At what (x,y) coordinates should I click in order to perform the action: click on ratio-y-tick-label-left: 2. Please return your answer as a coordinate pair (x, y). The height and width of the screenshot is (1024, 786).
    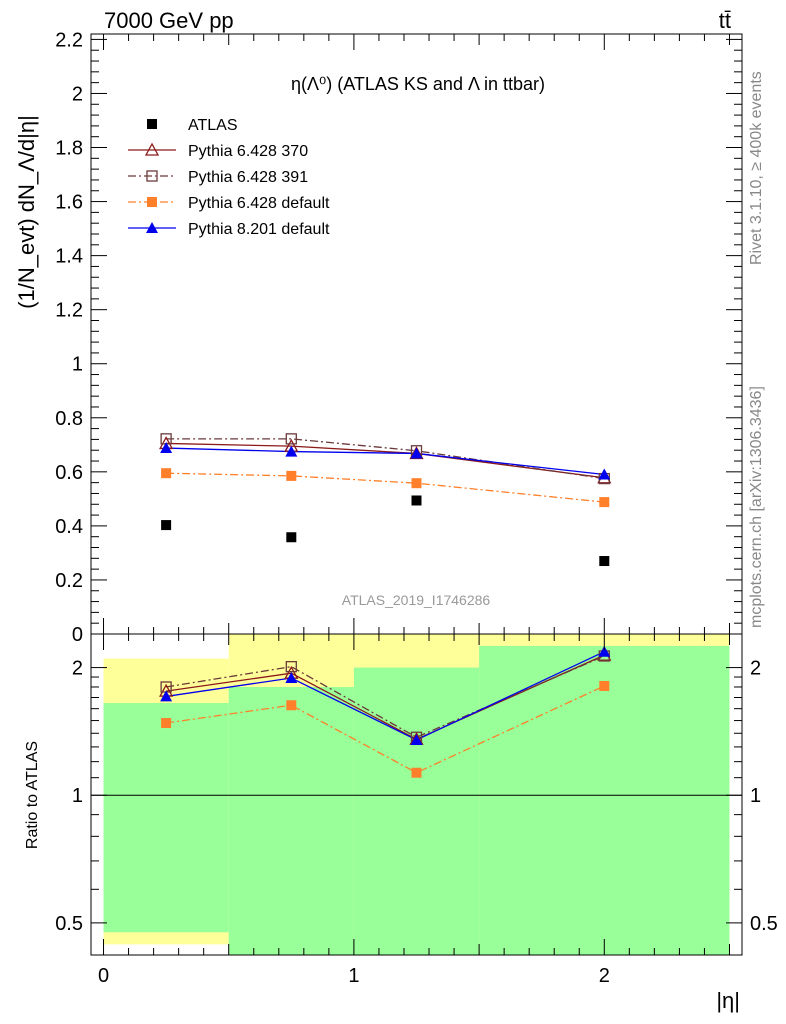
    Looking at the image, I should click on (77, 669).